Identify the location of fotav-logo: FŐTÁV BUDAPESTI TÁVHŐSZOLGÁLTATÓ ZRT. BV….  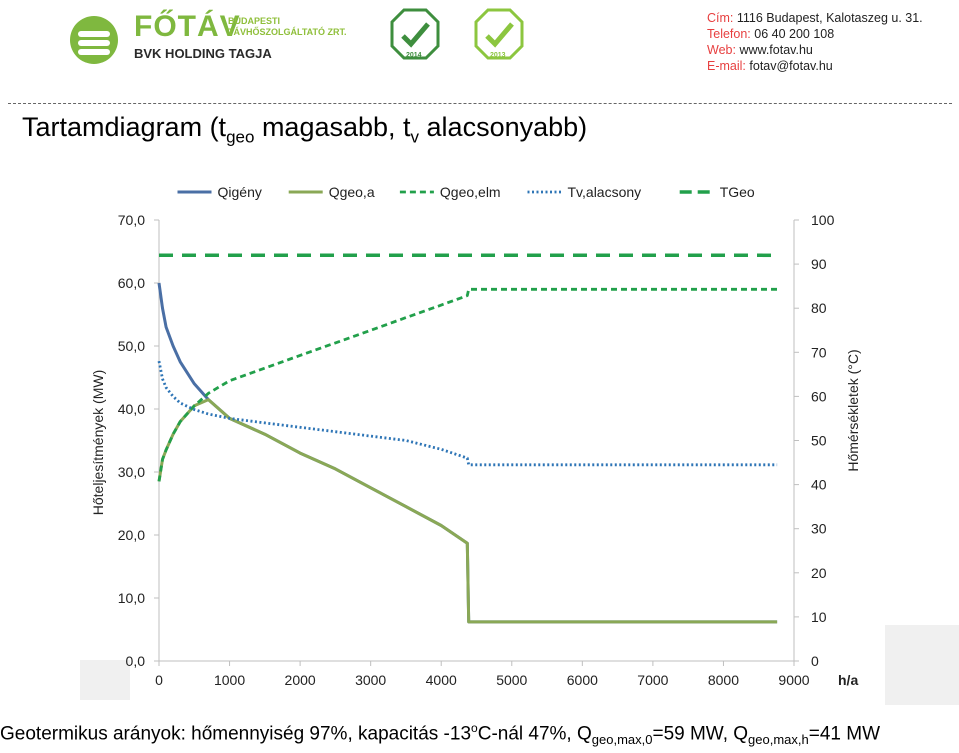
(210, 39).